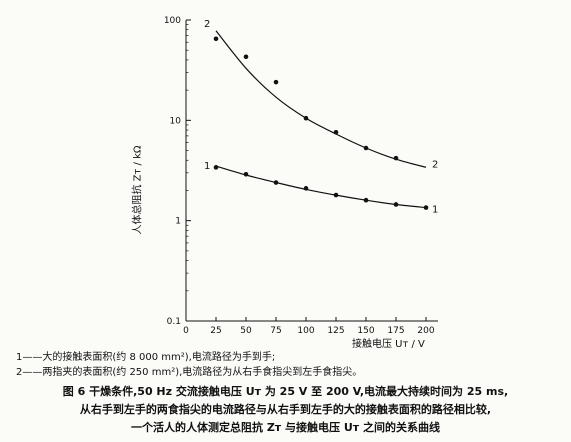  I want to click on y-tick-label: 100, so click(172, 21).